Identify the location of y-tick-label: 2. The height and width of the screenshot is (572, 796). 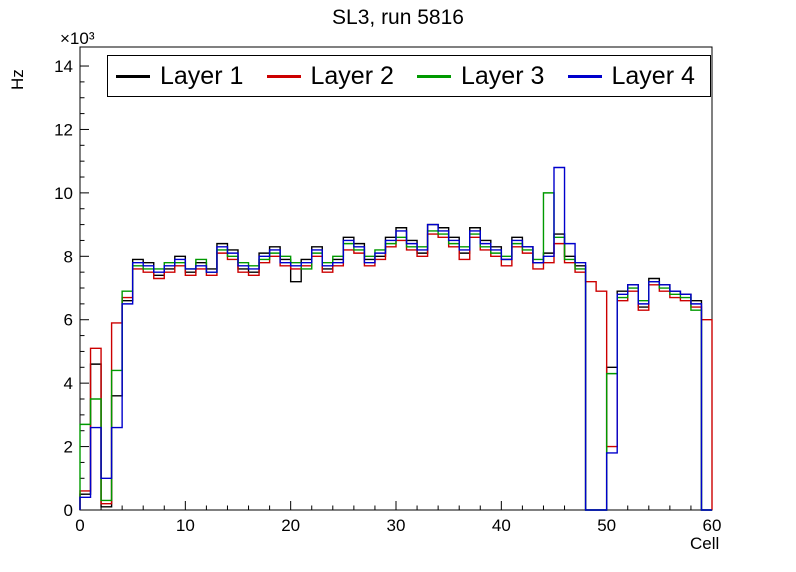
(68, 447).